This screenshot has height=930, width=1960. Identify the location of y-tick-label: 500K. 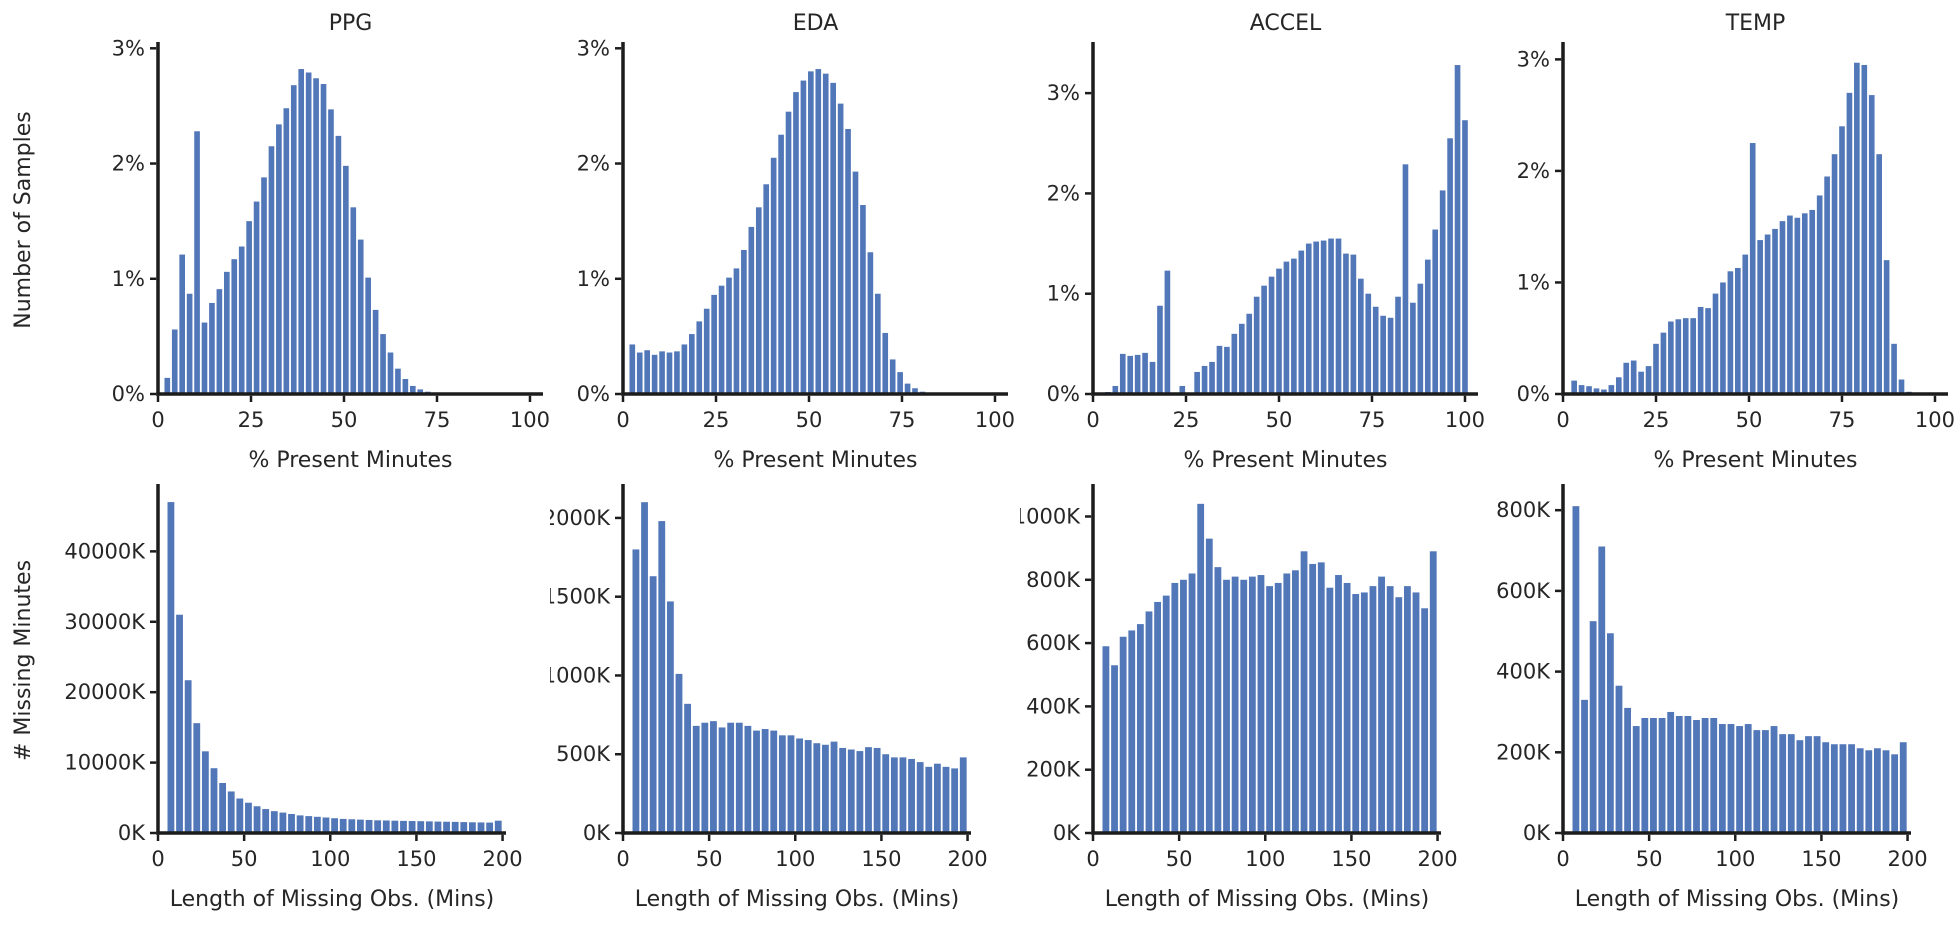
(583, 754).